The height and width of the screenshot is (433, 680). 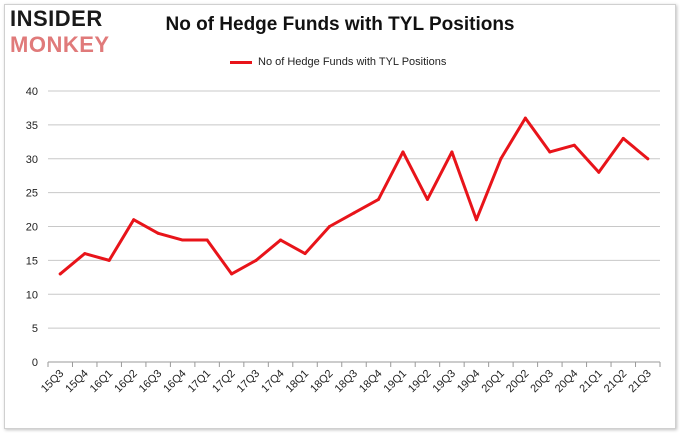 I want to click on x-tick-label: 19Q1, so click(x=396, y=382).